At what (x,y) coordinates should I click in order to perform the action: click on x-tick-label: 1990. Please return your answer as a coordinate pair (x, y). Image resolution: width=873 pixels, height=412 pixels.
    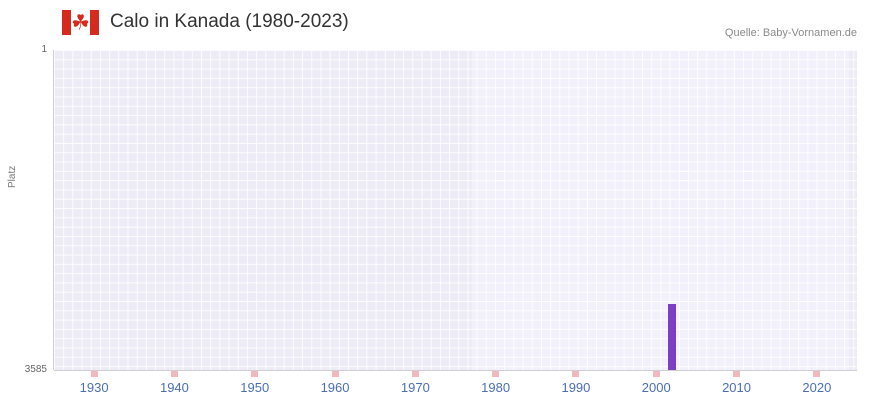
    Looking at the image, I should click on (576, 387).